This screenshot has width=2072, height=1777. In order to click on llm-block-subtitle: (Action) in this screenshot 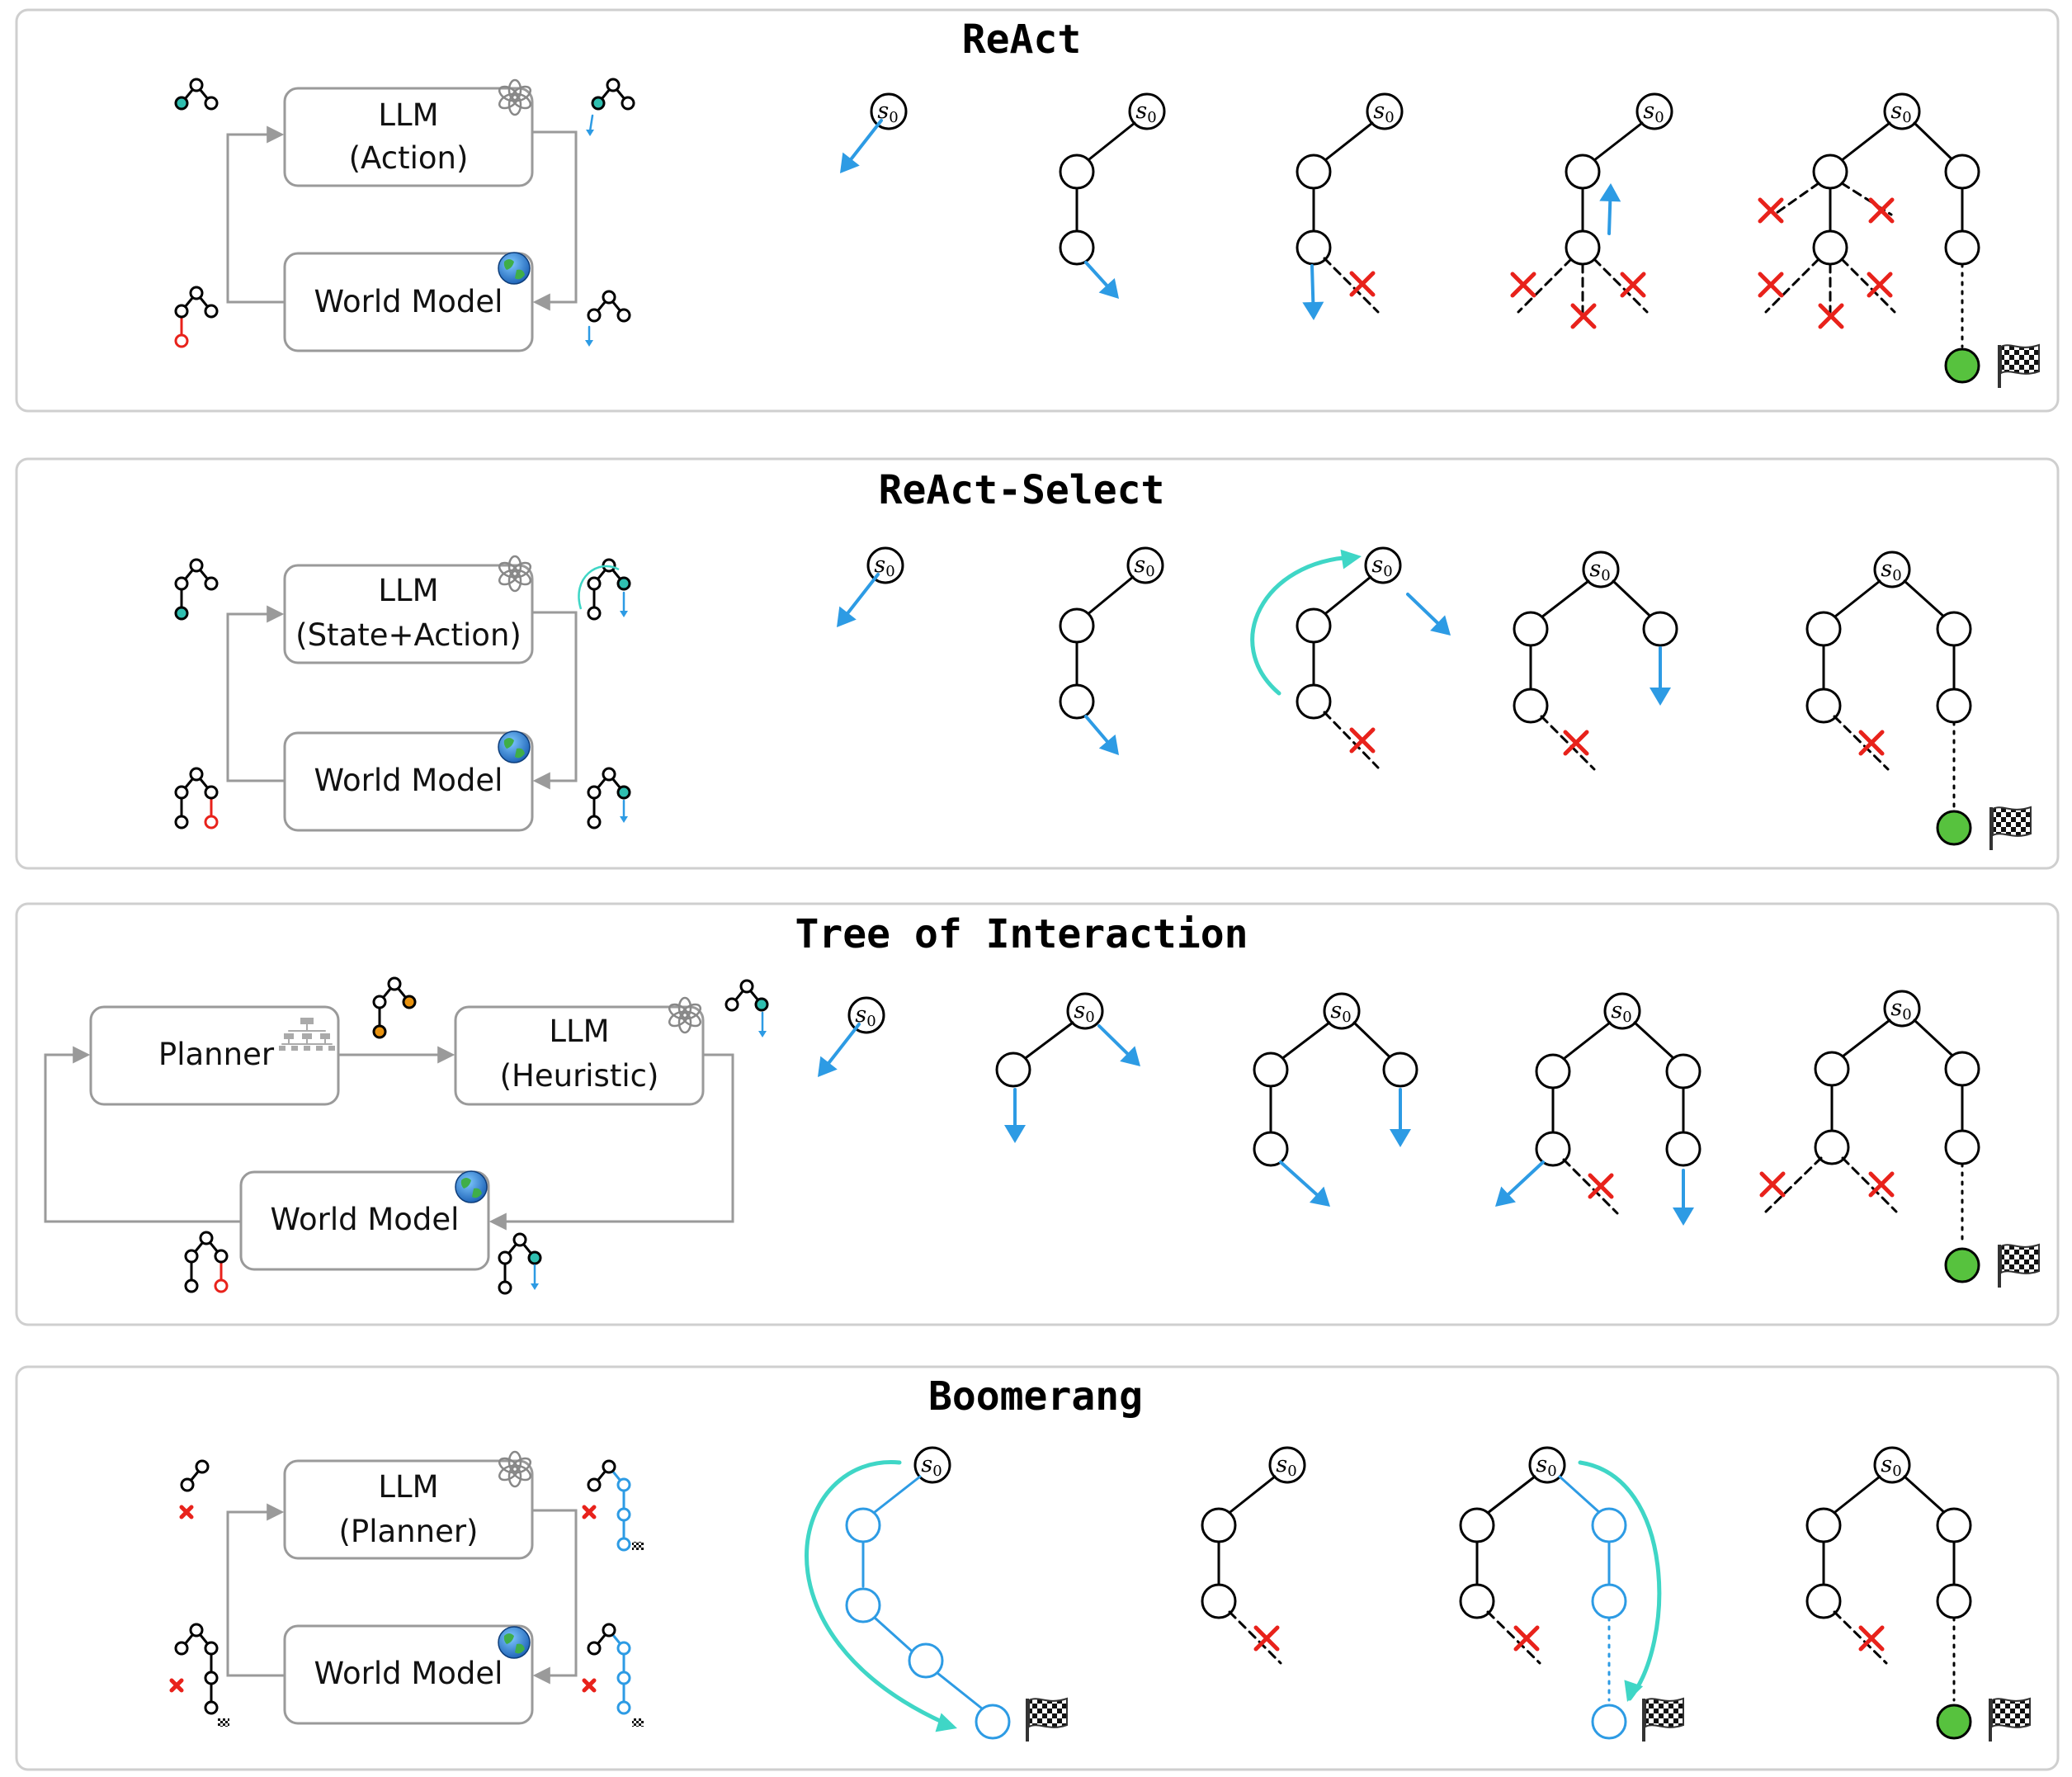, I will do `click(409, 158)`.